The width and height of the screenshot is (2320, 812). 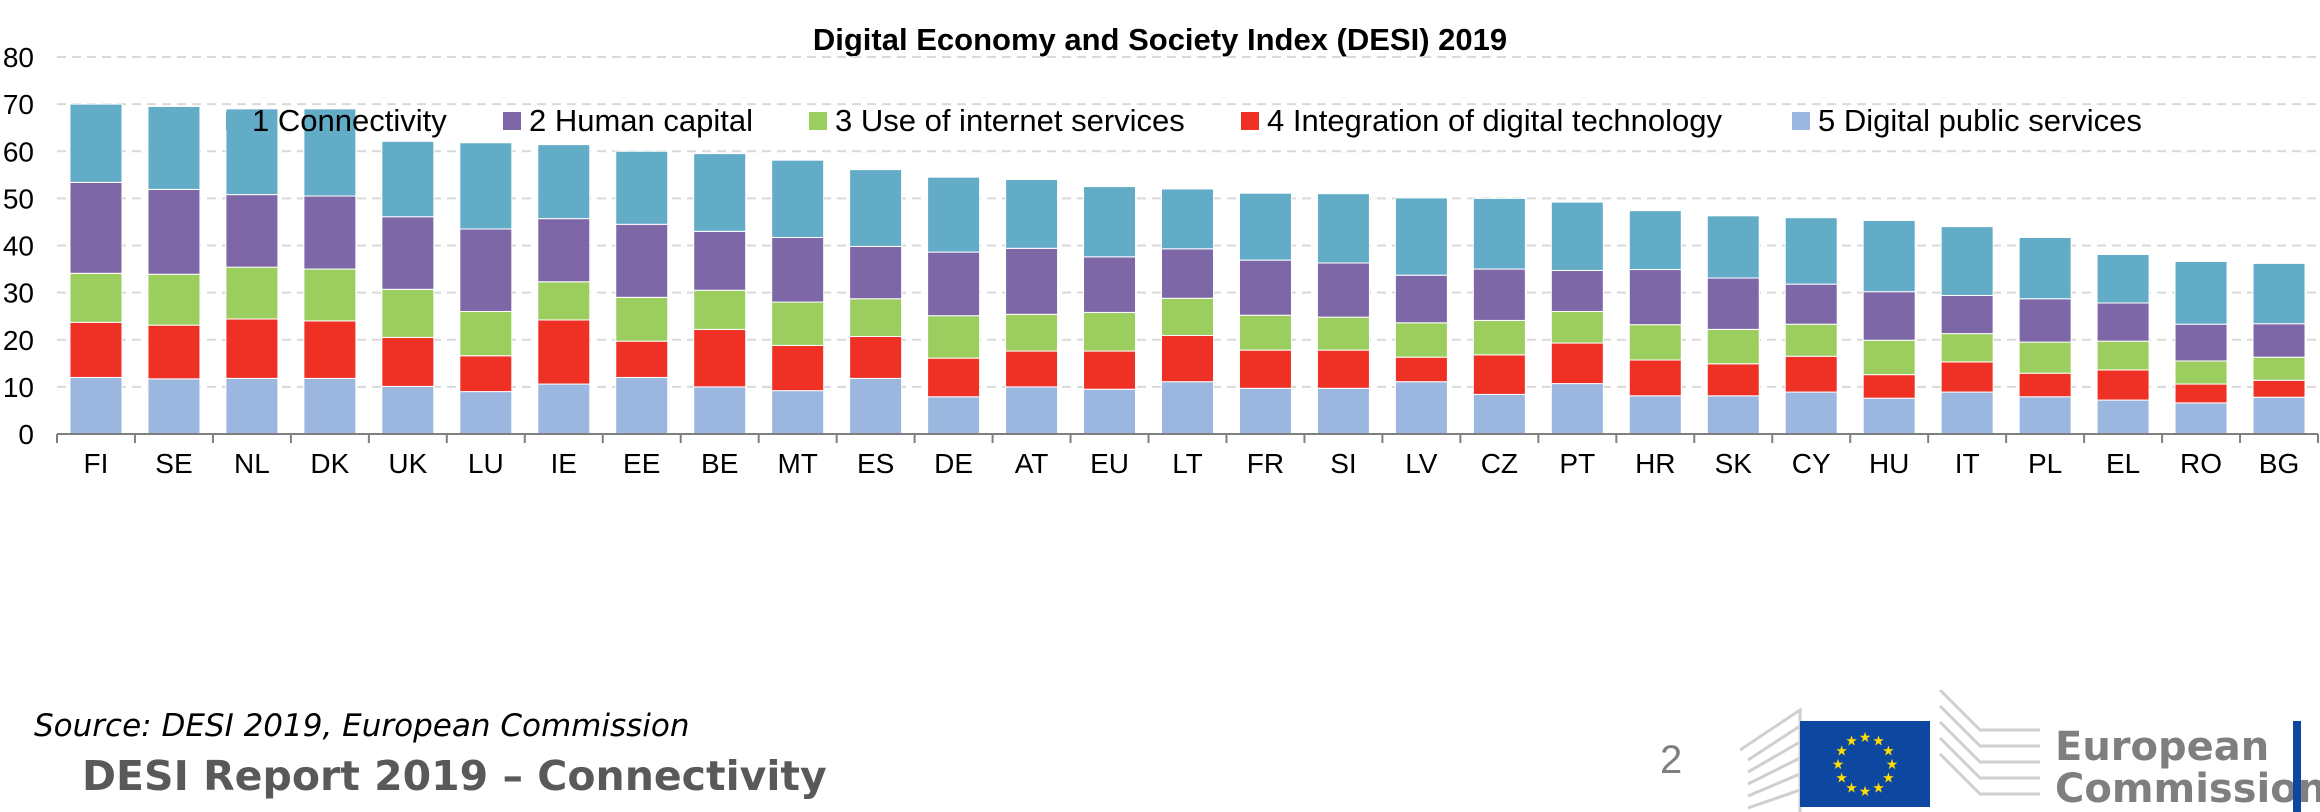 I want to click on x-tick-label: IE, so click(x=564, y=463).